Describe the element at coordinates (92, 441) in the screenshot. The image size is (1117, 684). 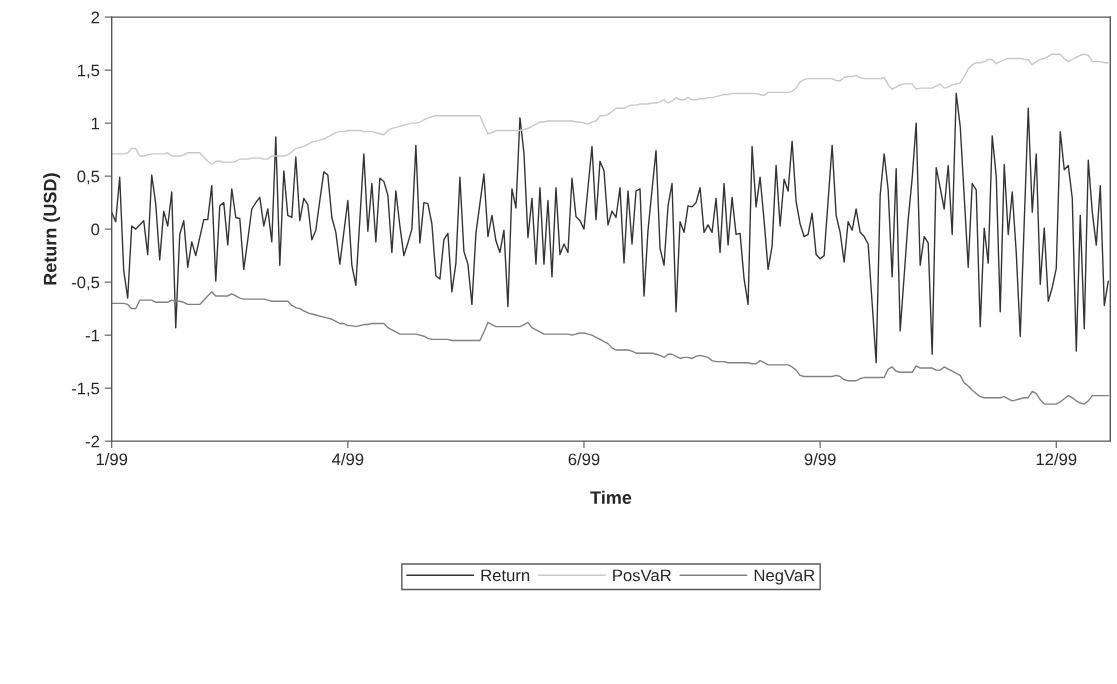
I see `y-tick-label: -2` at that location.